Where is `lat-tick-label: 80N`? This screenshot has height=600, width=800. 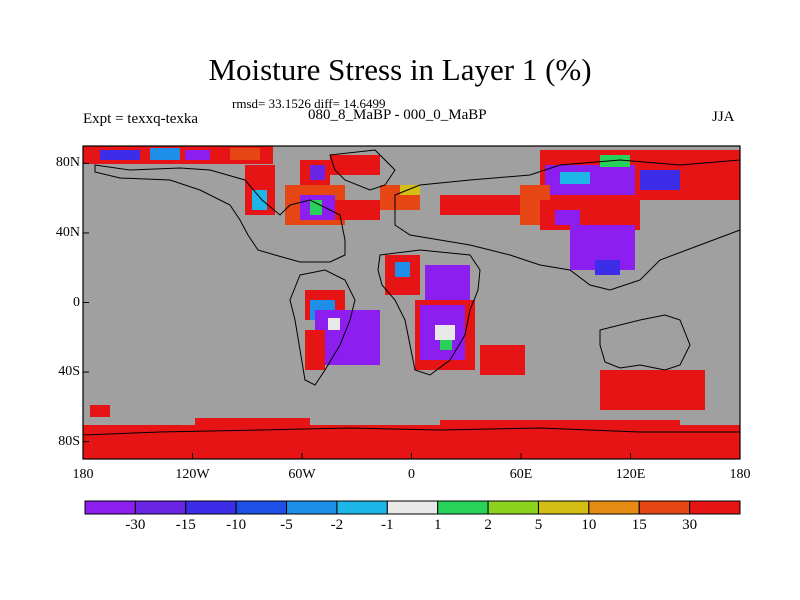 lat-tick-label: 80N is located at coordinates (67, 163).